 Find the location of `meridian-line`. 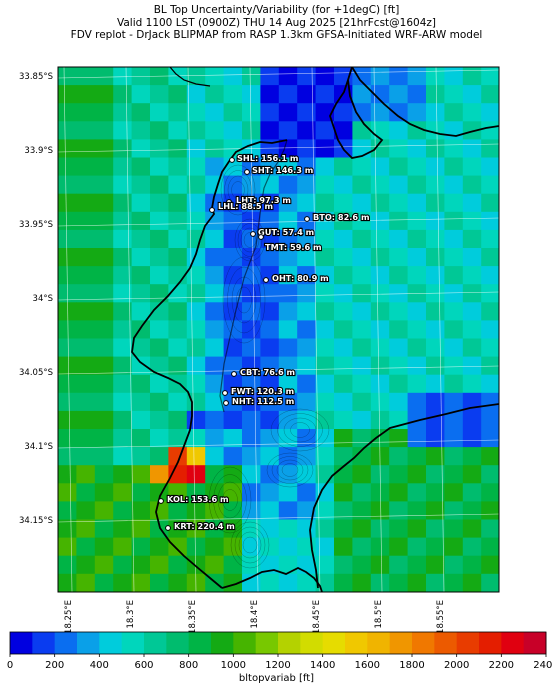

meridian-line is located at coordinates (316, 329).